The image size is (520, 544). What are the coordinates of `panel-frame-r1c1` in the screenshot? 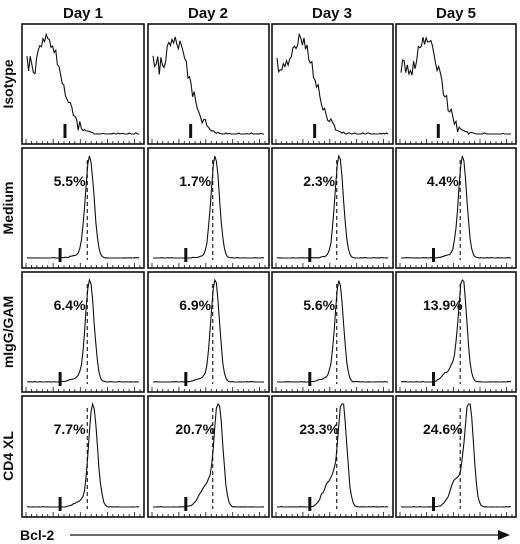 It's located at (83, 84).